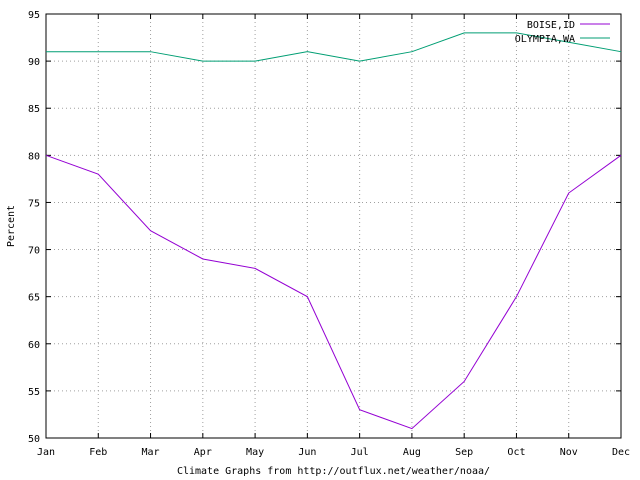 The width and height of the screenshot is (640, 480). I want to click on y-tick-label: 95, so click(34, 15).